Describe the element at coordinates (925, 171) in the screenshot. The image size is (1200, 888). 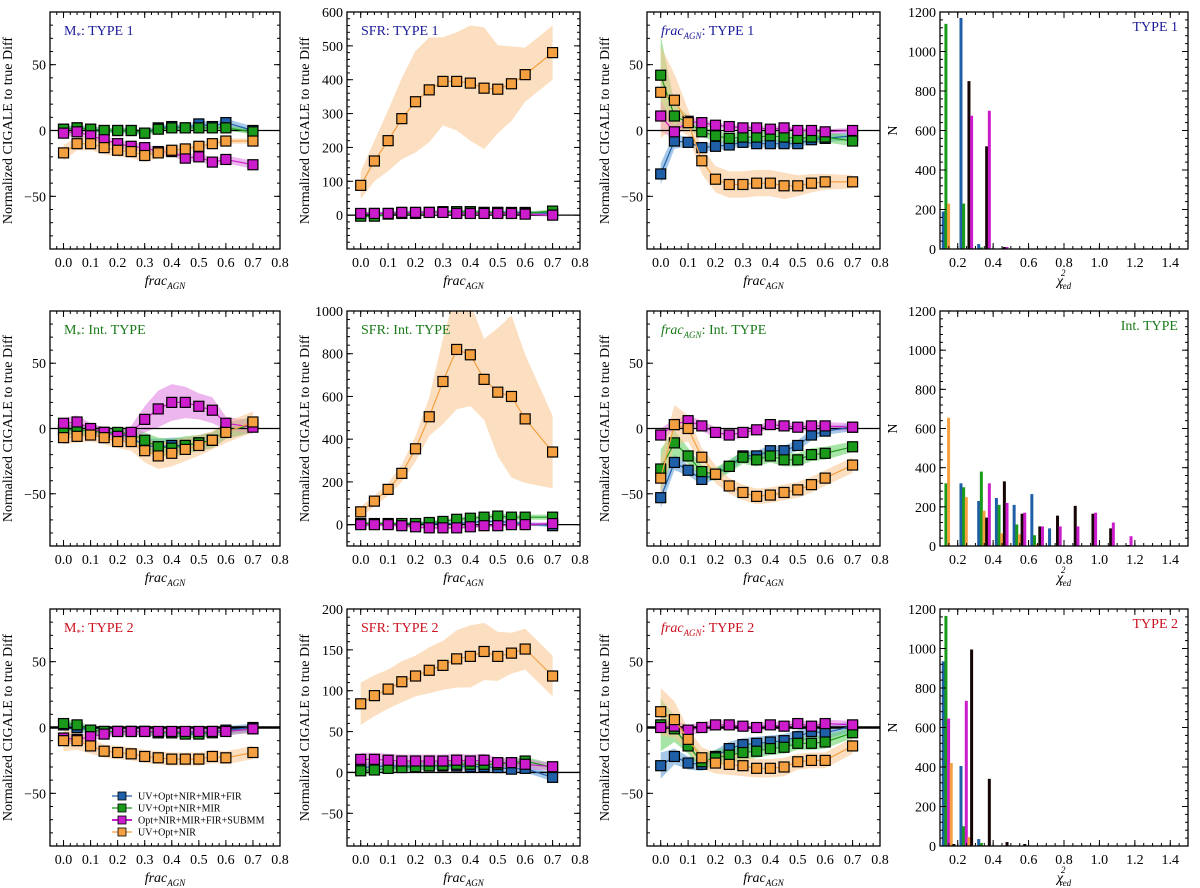
I see `y-tick-label: 400` at that location.